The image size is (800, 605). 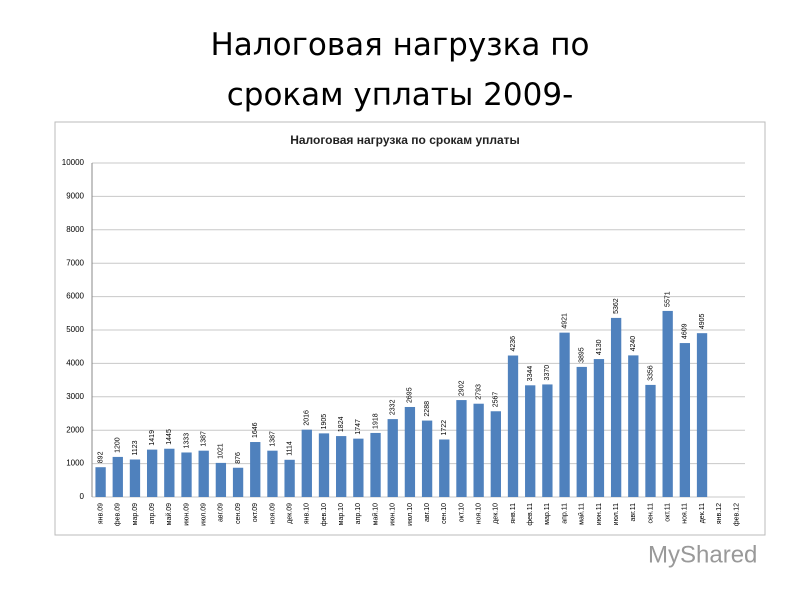 I want to click on data-label: 4609, so click(x=685, y=331).